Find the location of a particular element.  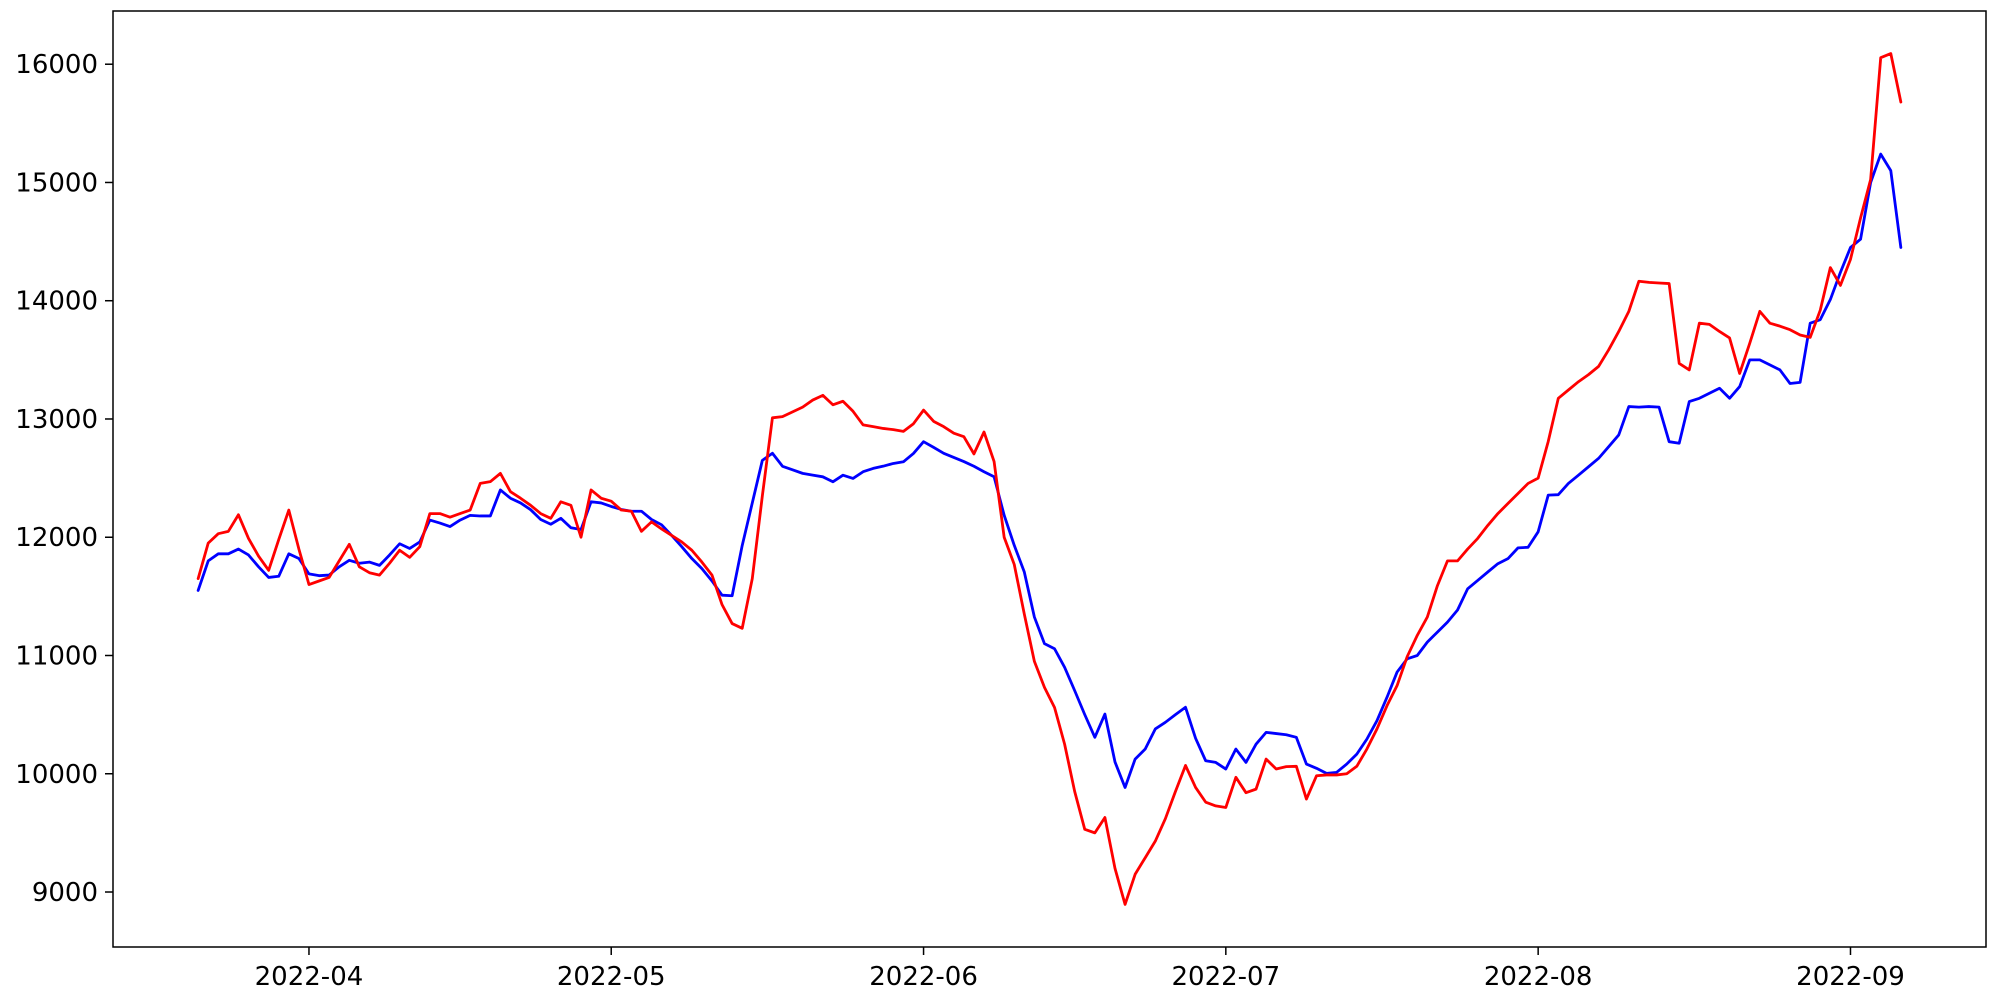

y-tick-label: 16000 is located at coordinates (56, 65).